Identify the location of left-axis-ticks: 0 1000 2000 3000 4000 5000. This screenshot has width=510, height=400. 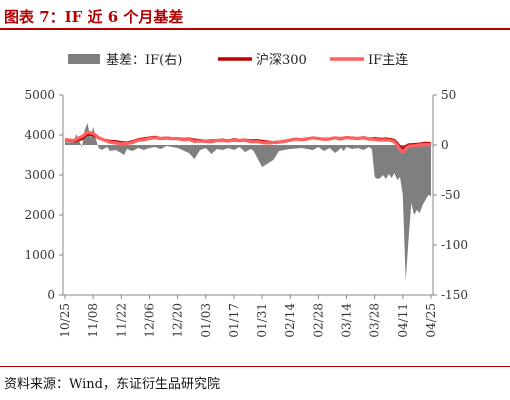
(43, 195).